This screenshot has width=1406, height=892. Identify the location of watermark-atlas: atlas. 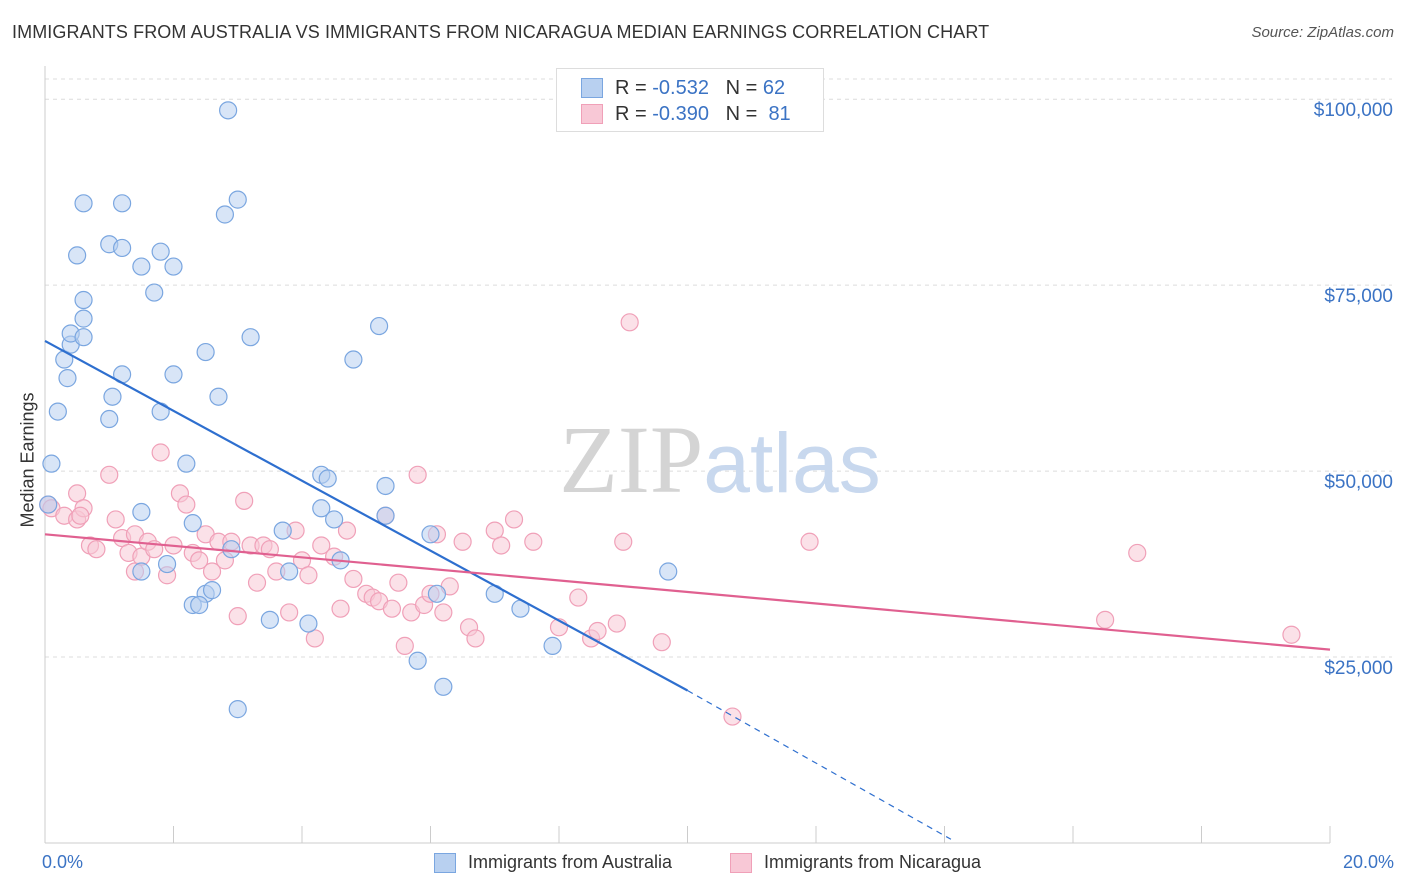
(791, 463).